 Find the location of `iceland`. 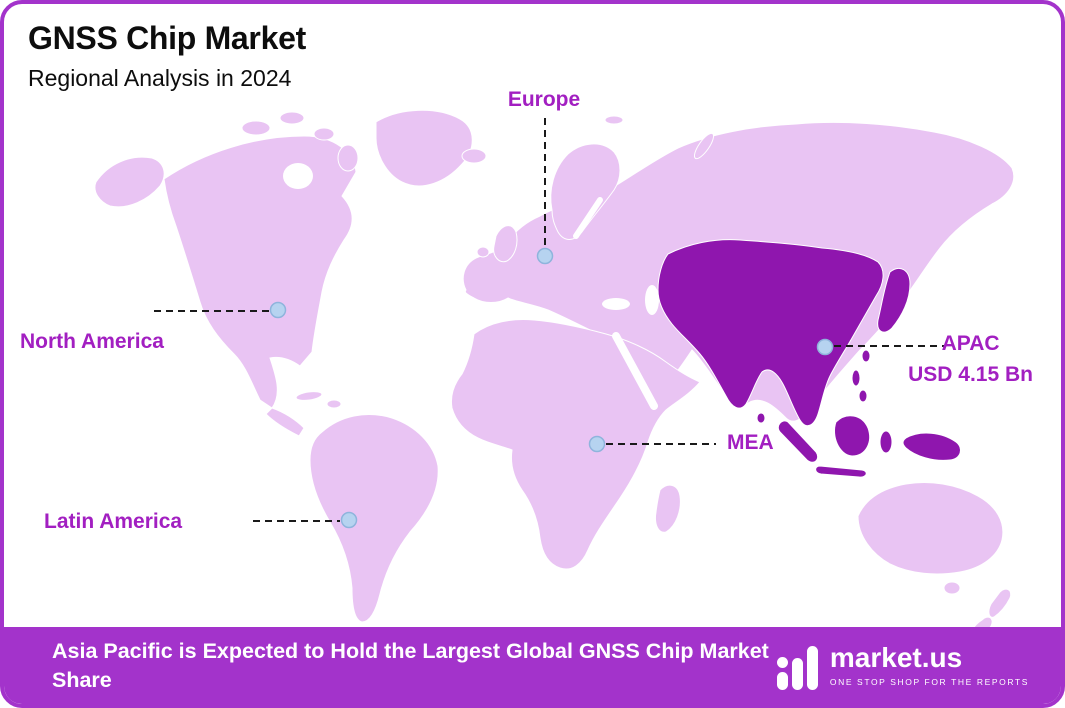

iceland is located at coordinates (474, 156).